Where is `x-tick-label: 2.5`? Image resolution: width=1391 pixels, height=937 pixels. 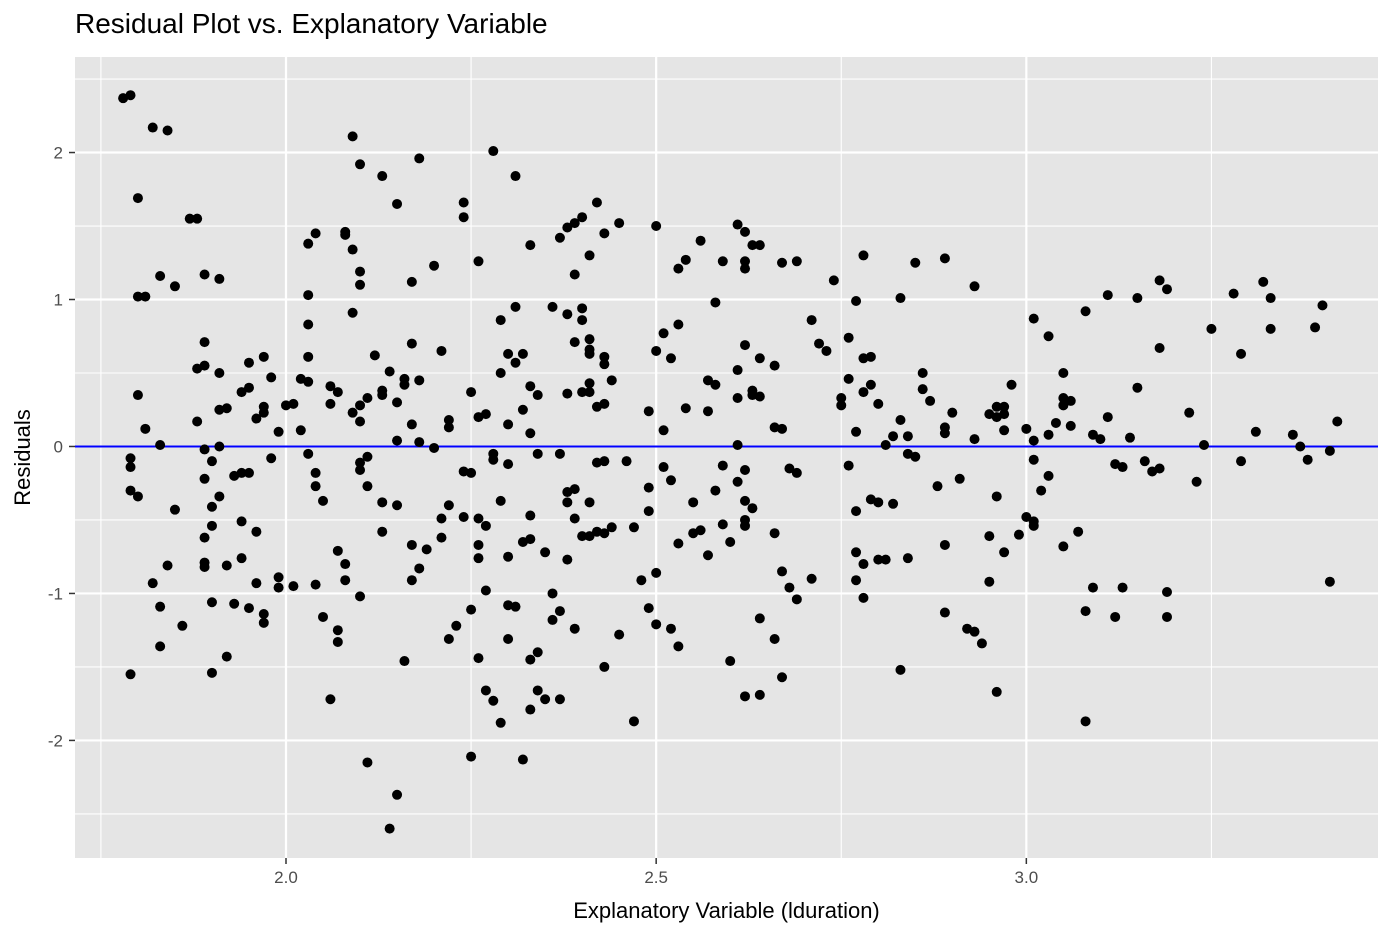
x-tick-label: 2.5 is located at coordinates (656, 877).